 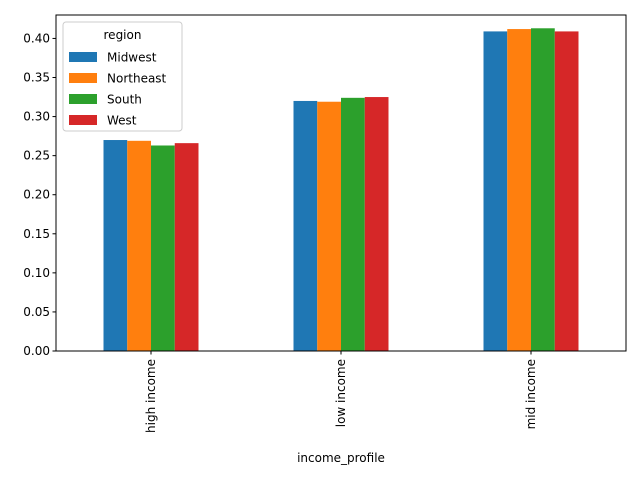 I want to click on y-tick-label: 0.10, so click(x=36, y=273).